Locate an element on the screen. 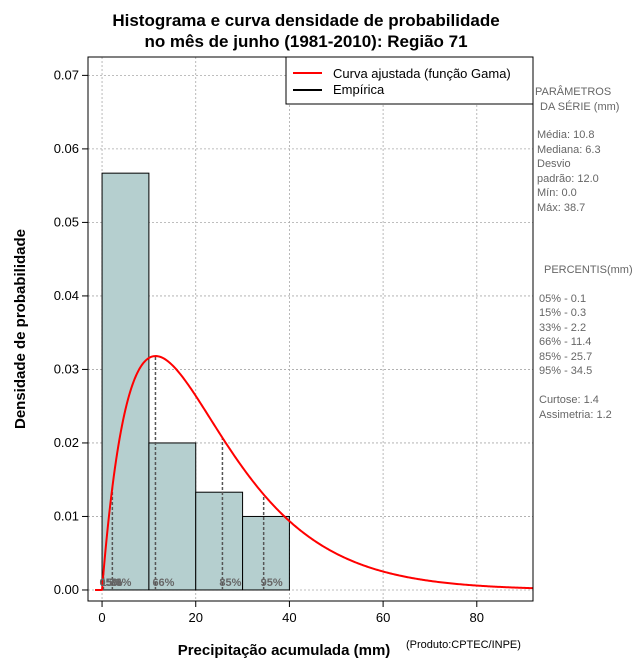 The width and height of the screenshot is (640, 660). legend-label-empirical: Empírica is located at coordinates (359, 89).